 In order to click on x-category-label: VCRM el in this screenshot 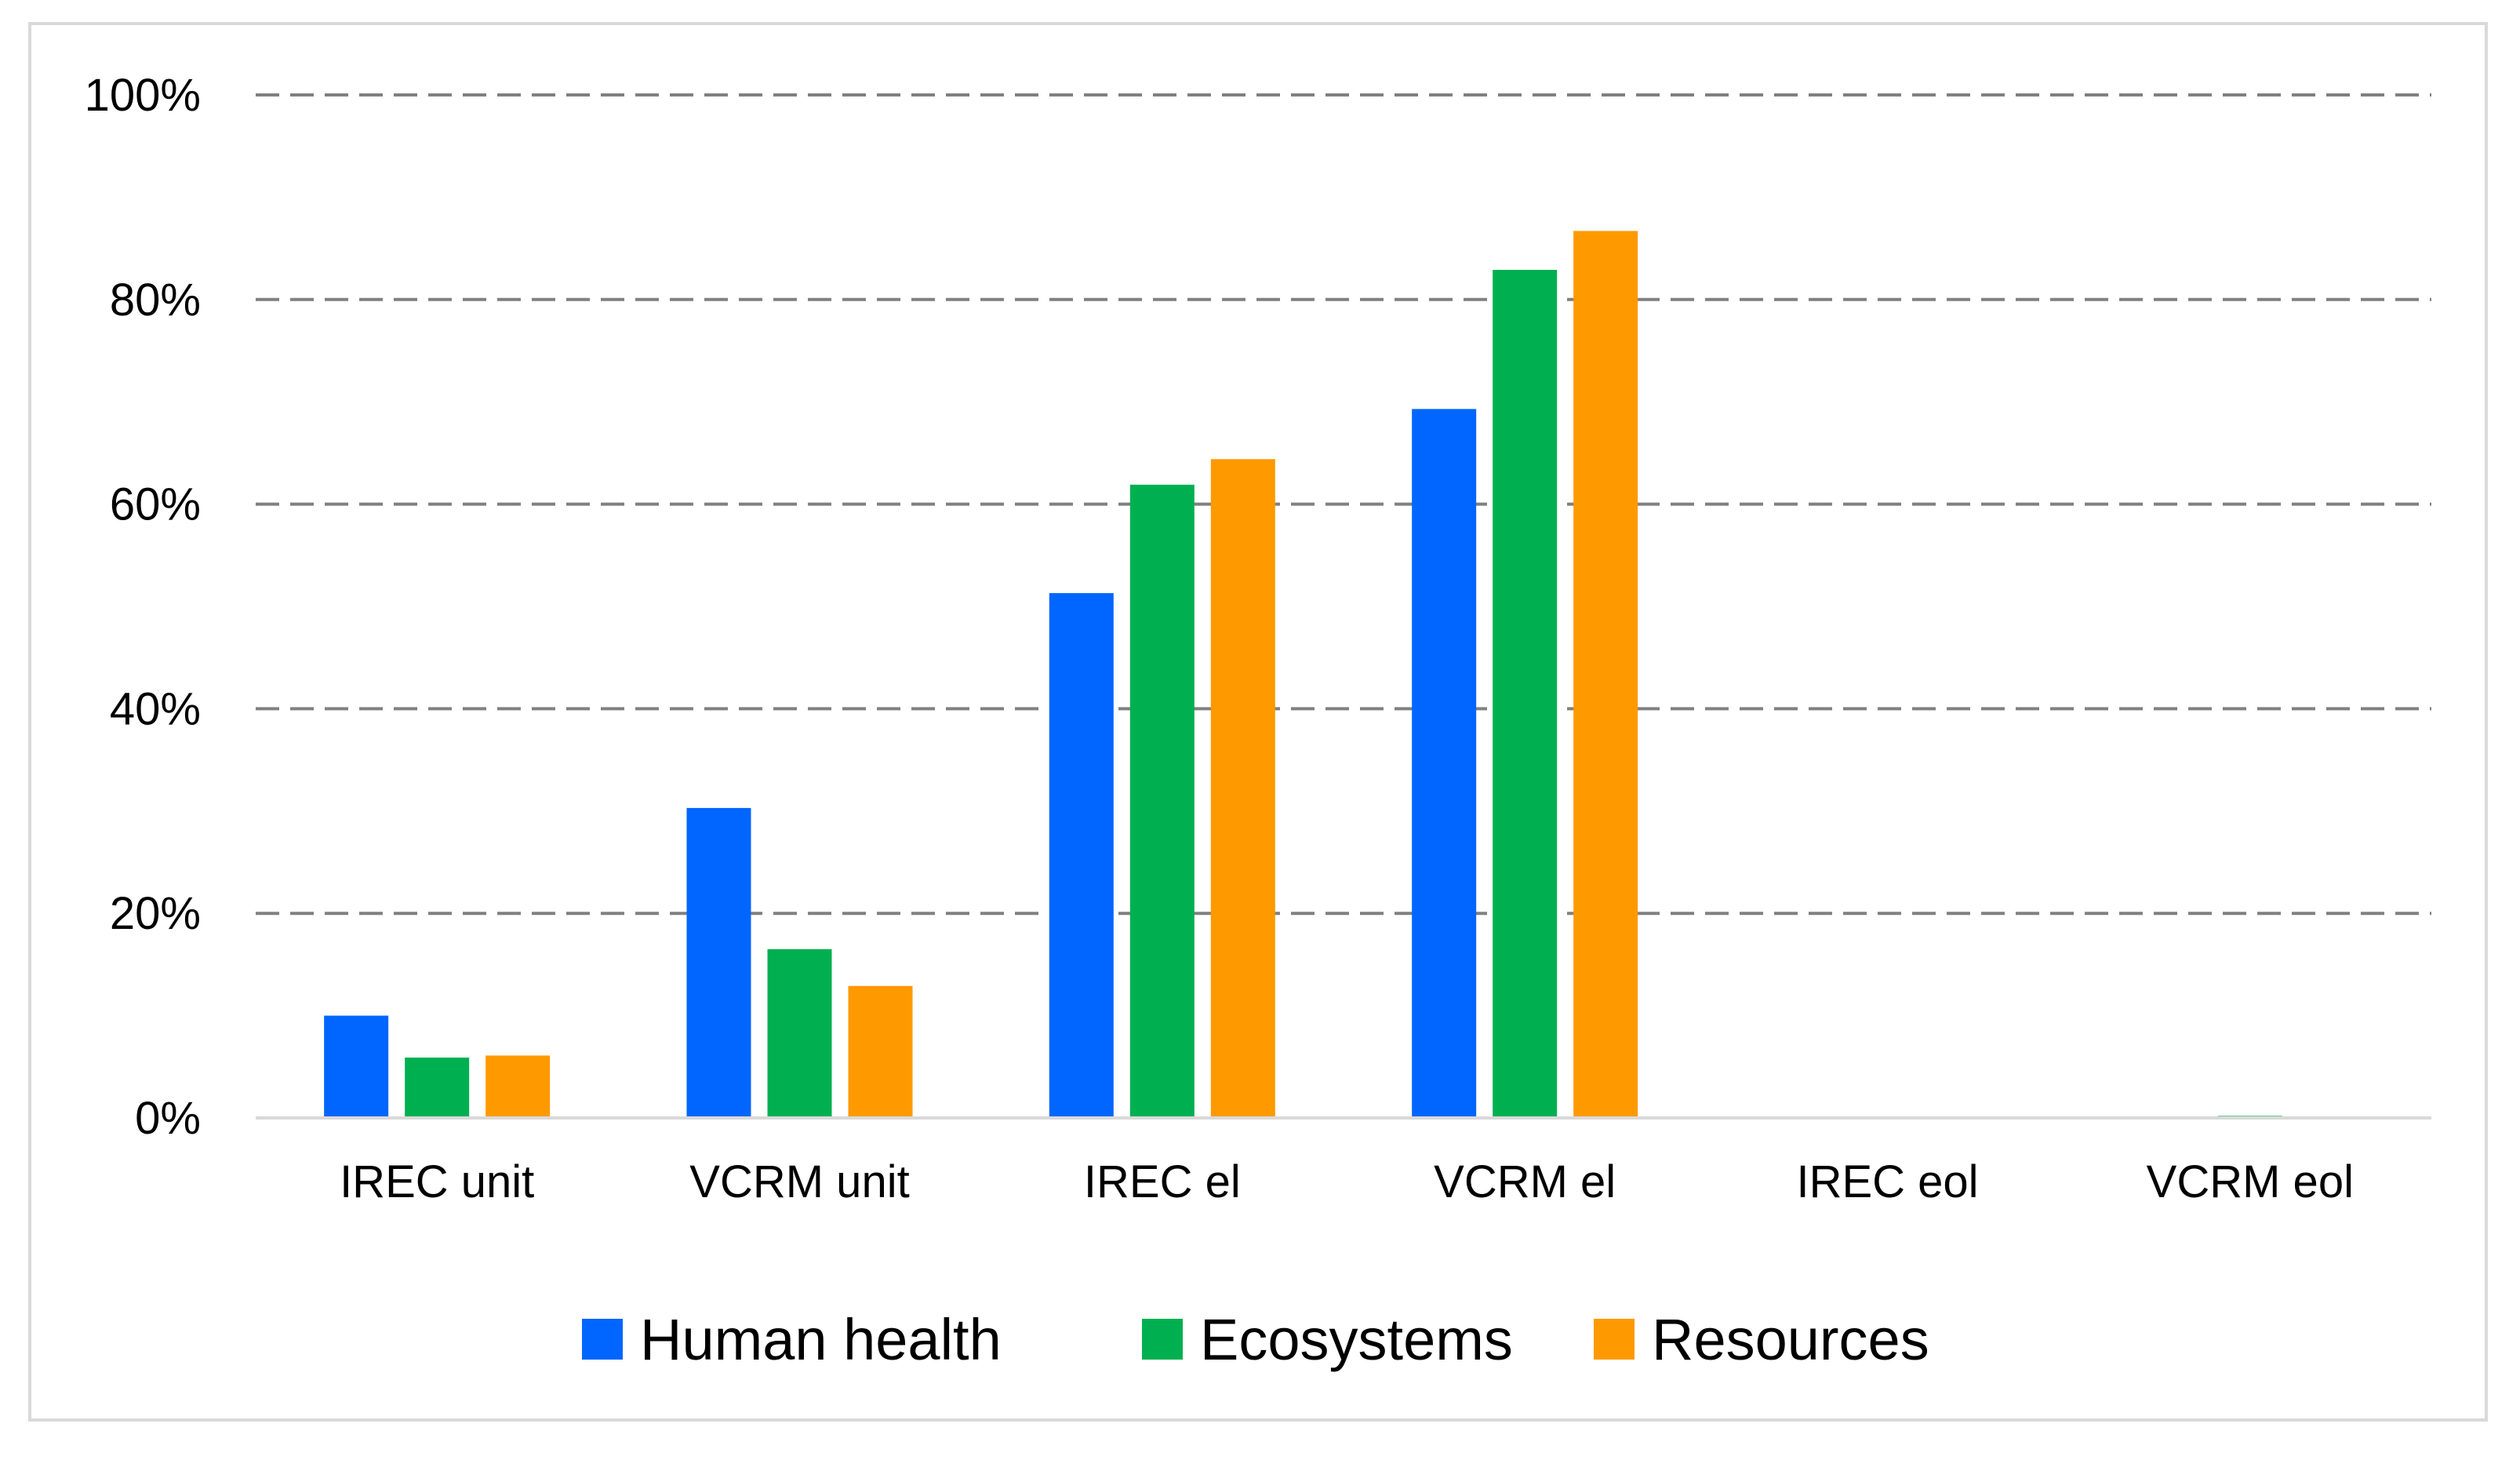, I will do `click(1525, 1181)`.